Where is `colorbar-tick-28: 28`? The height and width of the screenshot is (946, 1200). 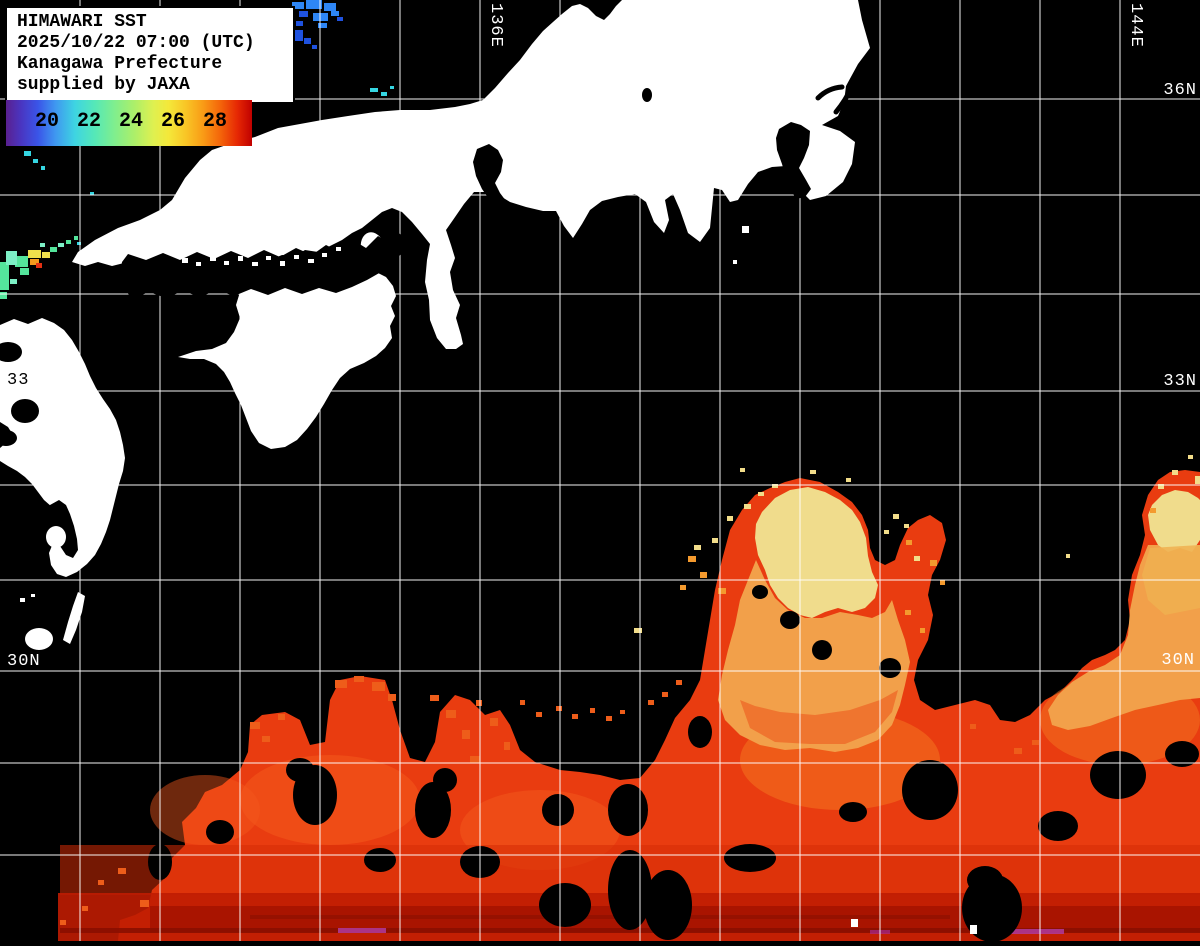
colorbar-tick-28: 28 is located at coordinates (214, 121).